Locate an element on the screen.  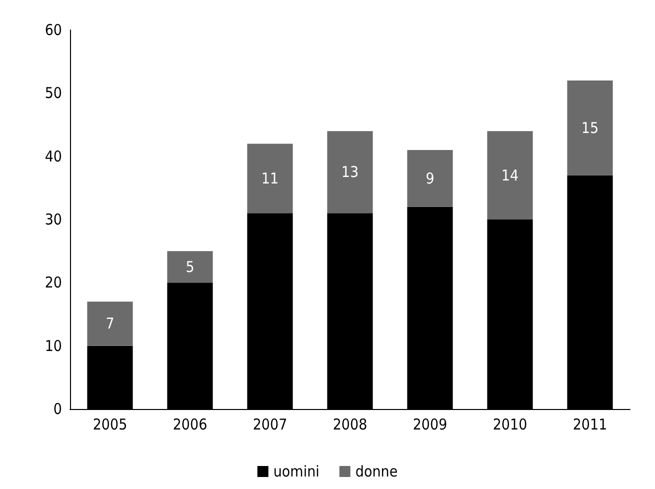
data-label: 5 is located at coordinates (190, 267).